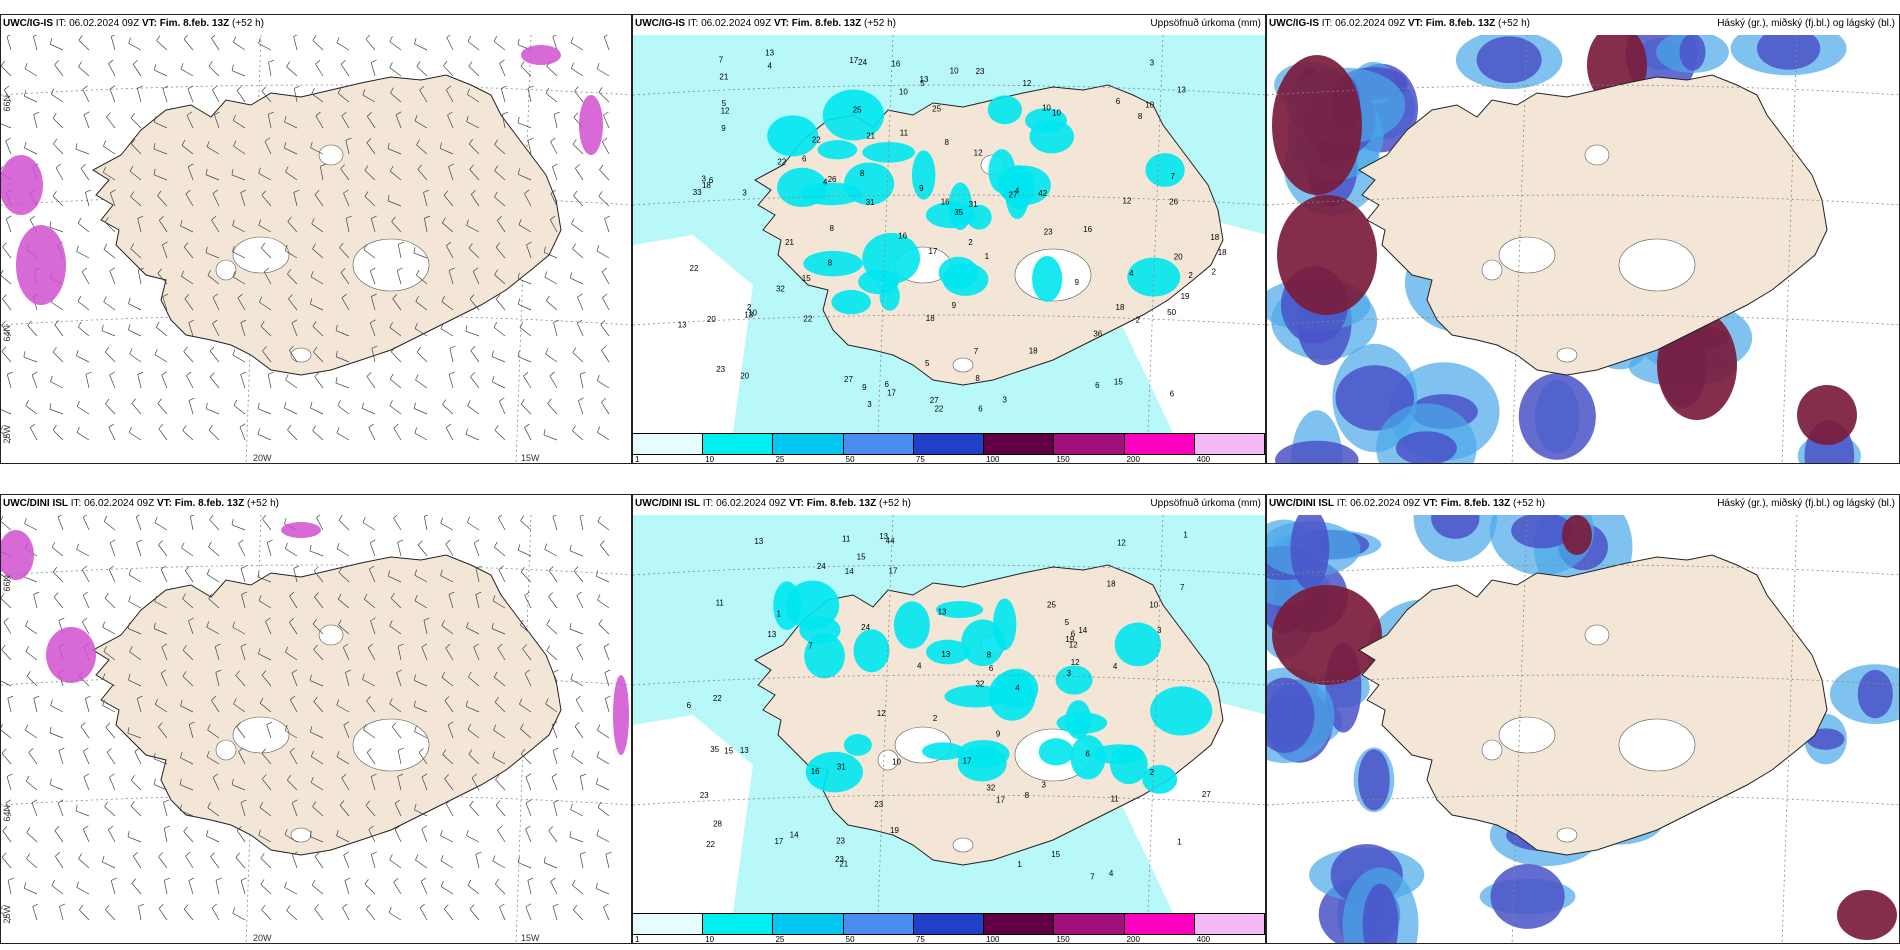 This screenshot has height=950, width=1900. What do you see at coordinates (1138, 320) in the screenshot?
I see `precip-value: 2` at bounding box center [1138, 320].